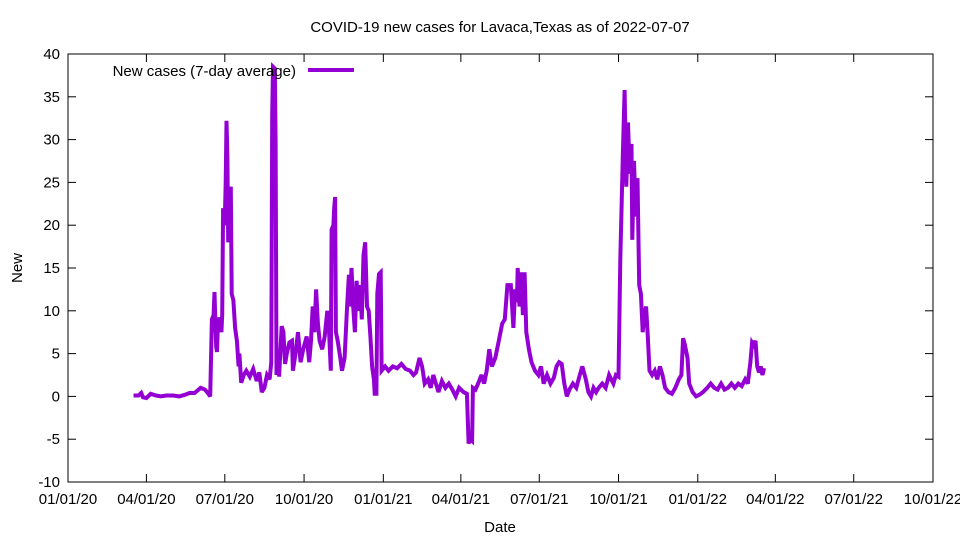 The image size is (960, 540). What do you see at coordinates (68, 499) in the screenshot?
I see `x-tick-label: 01/01/20` at bounding box center [68, 499].